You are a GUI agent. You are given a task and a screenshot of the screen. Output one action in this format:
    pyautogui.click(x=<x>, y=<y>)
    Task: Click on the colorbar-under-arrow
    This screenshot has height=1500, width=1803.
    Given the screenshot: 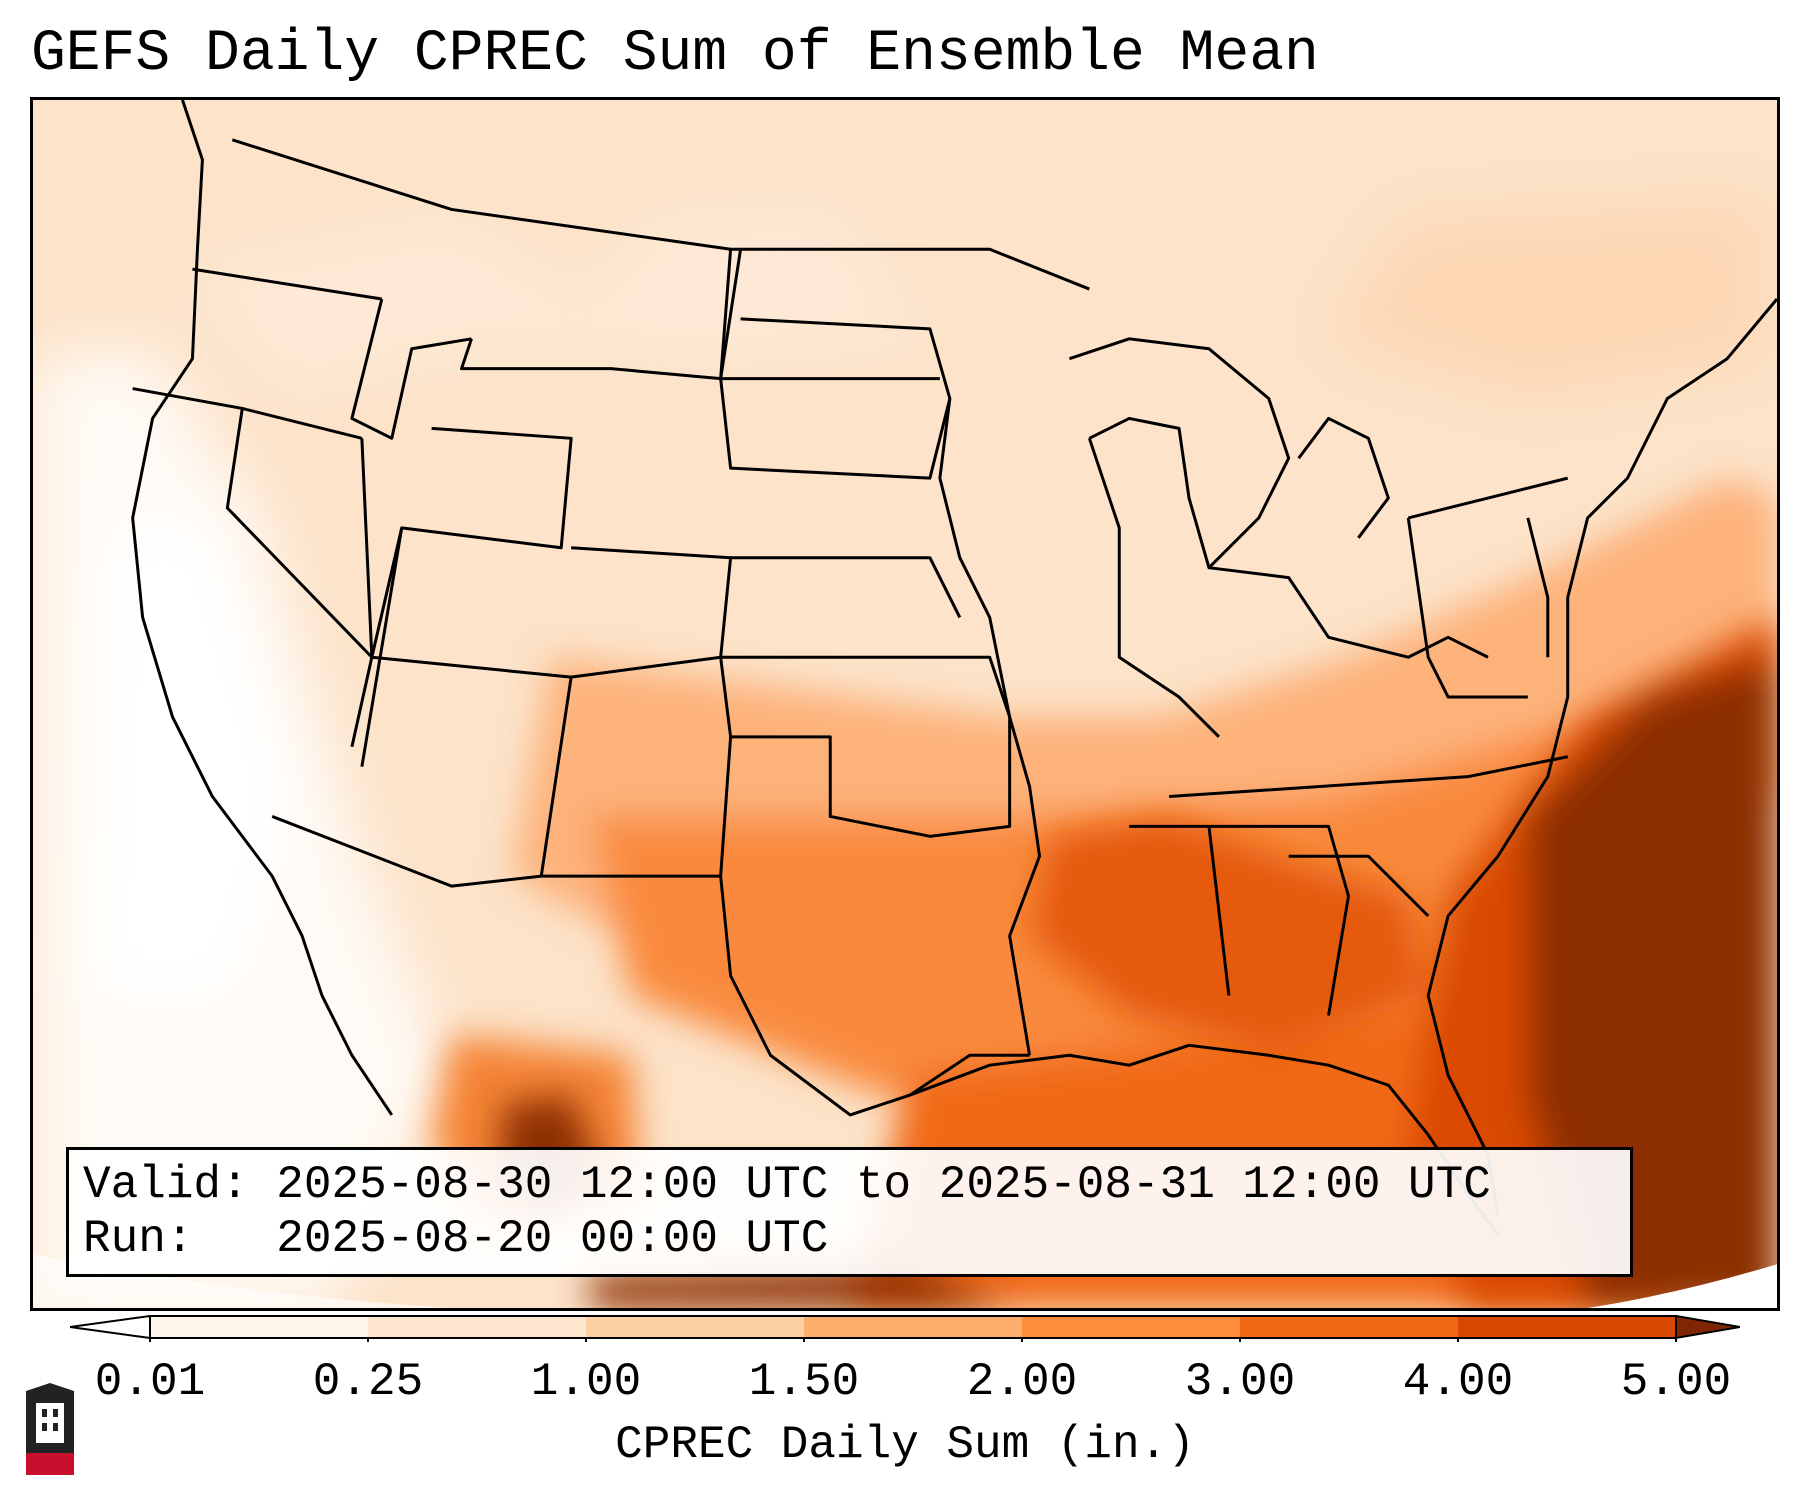 What is the action you would take?
    pyautogui.click(x=110, y=1327)
    